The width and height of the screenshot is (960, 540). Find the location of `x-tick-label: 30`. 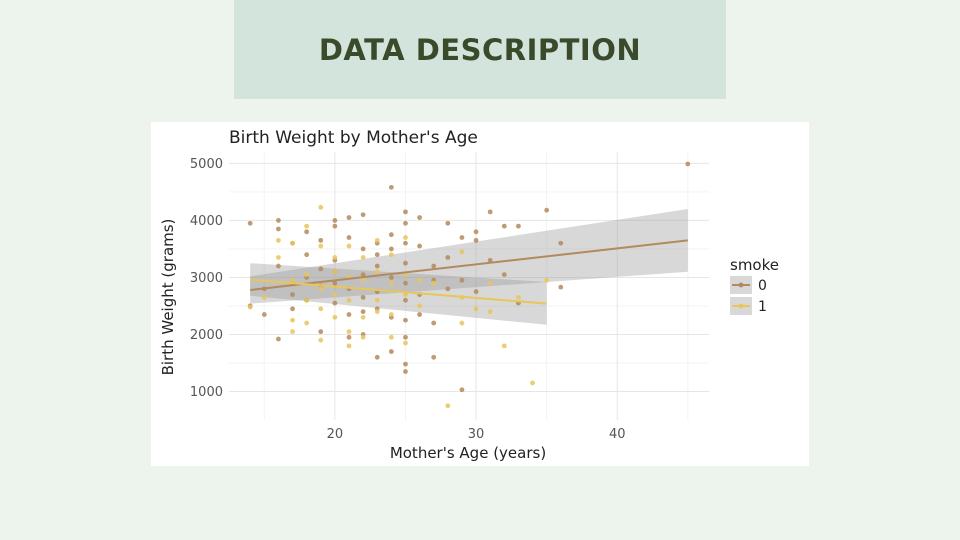

x-tick-label: 30 is located at coordinates (476, 434).